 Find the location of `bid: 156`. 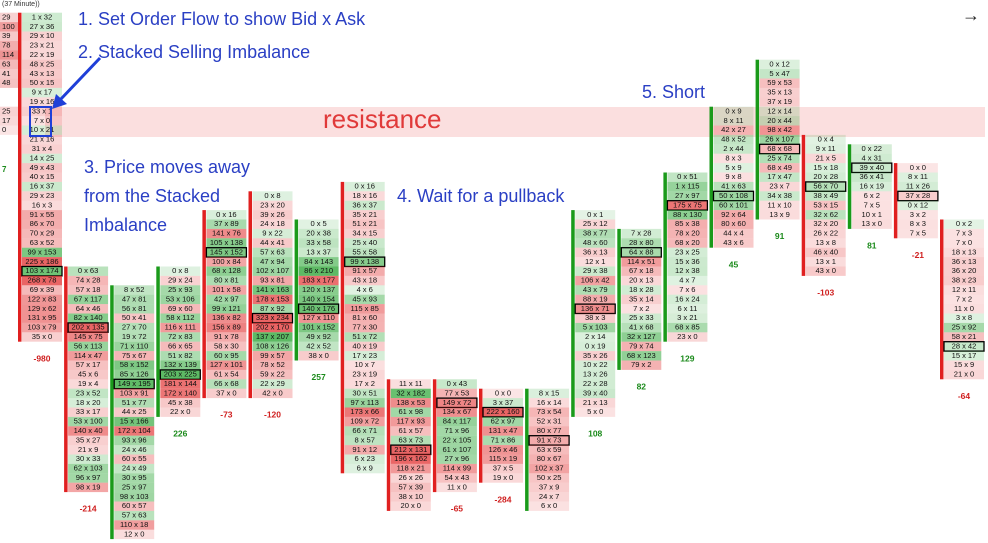

bid: 156 is located at coordinates (218, 327).